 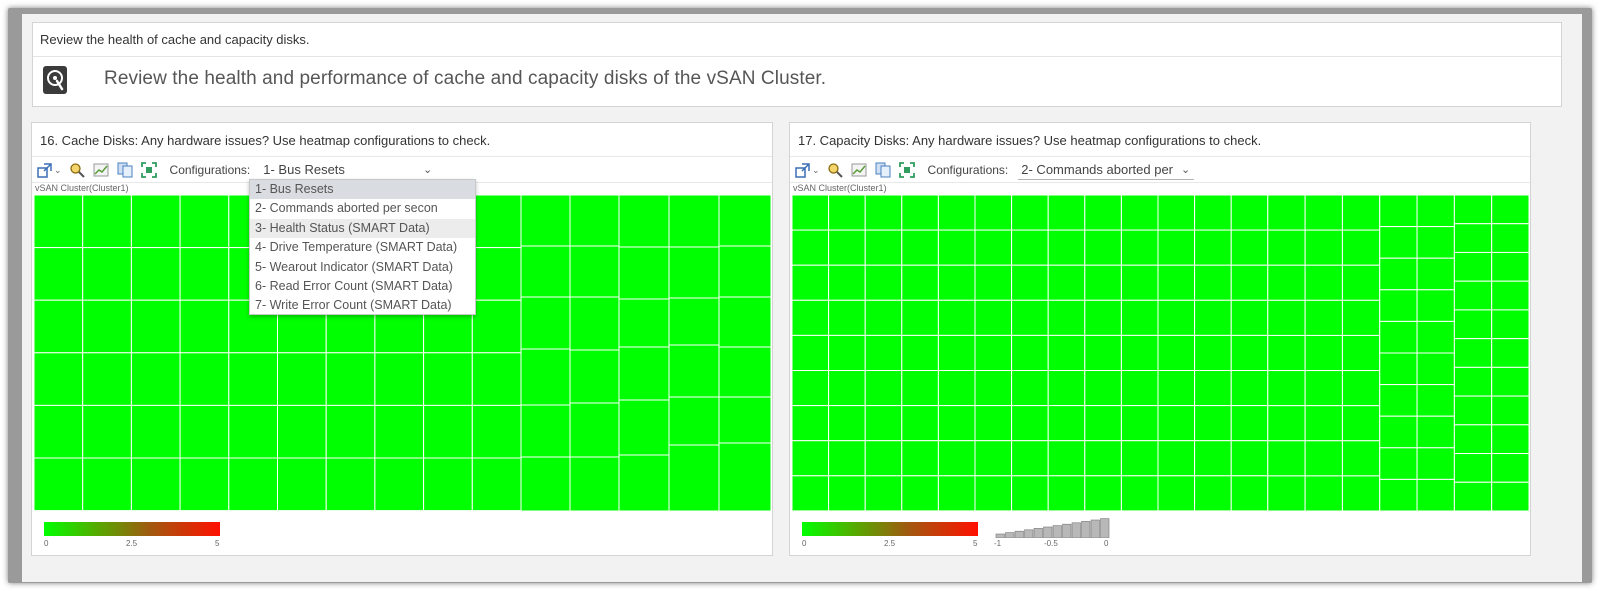 I want to click on chevron-down-icon: ⌄, so click(x=816, y=169).